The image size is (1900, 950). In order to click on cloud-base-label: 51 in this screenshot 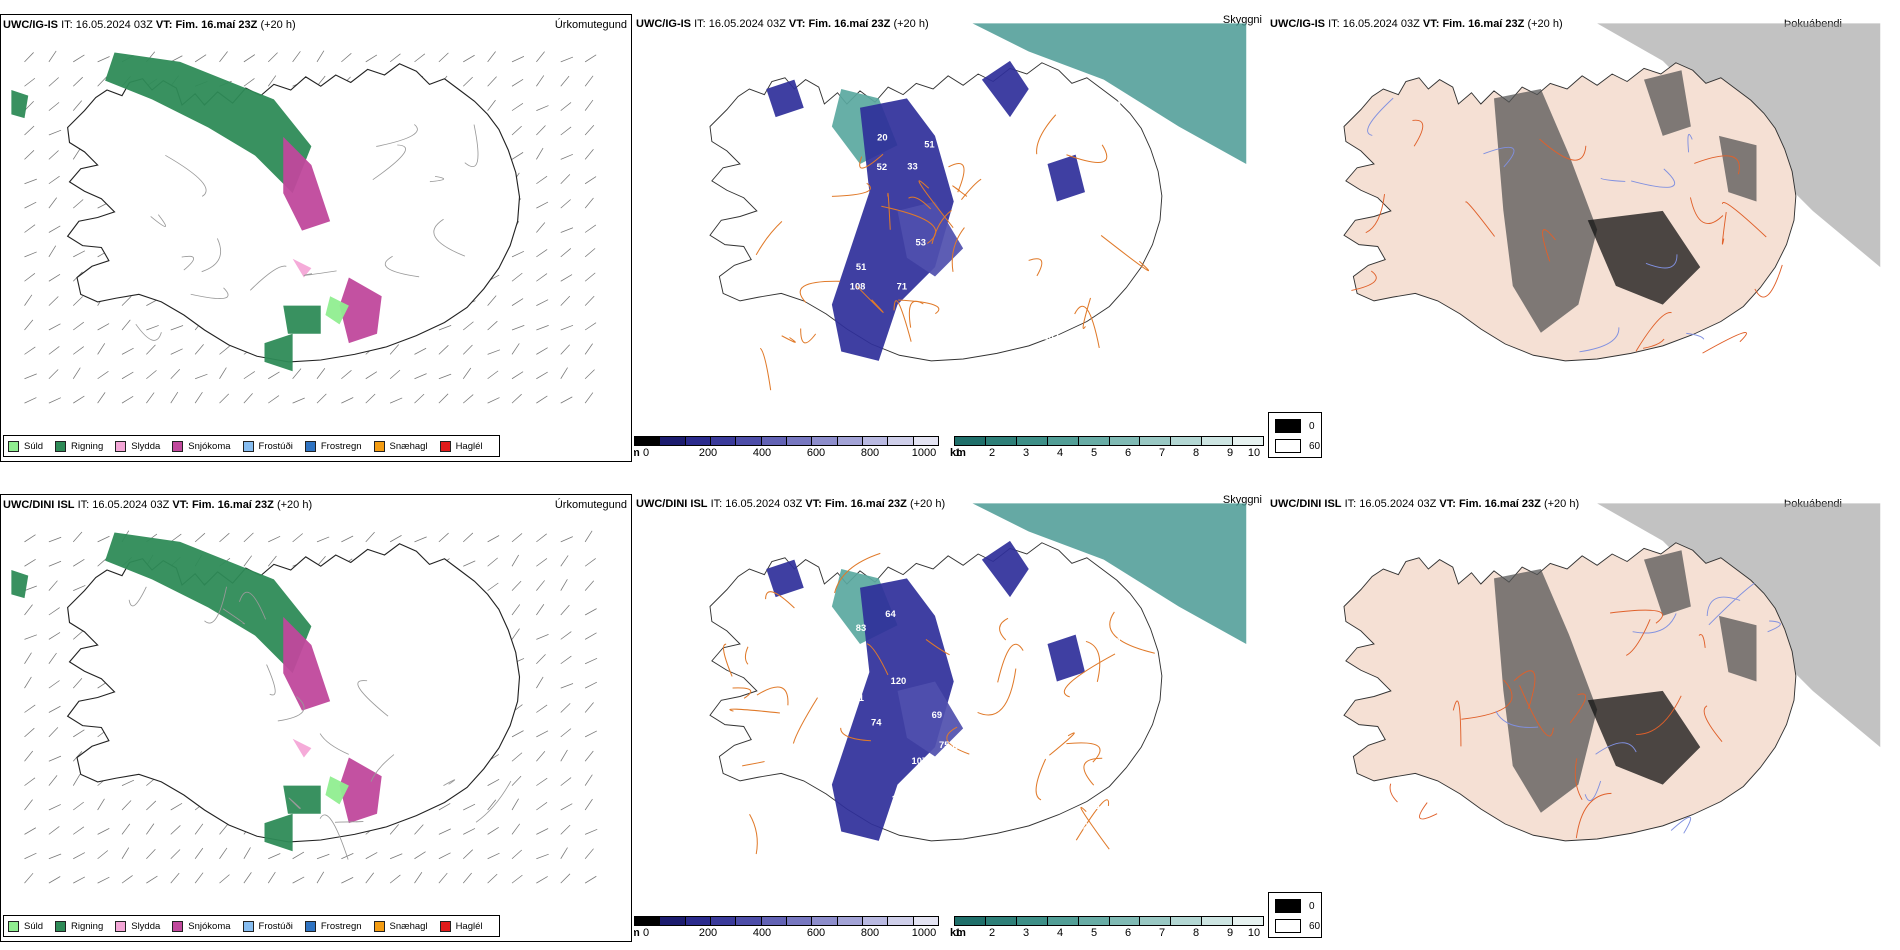, I will do `click(861, 267)`.